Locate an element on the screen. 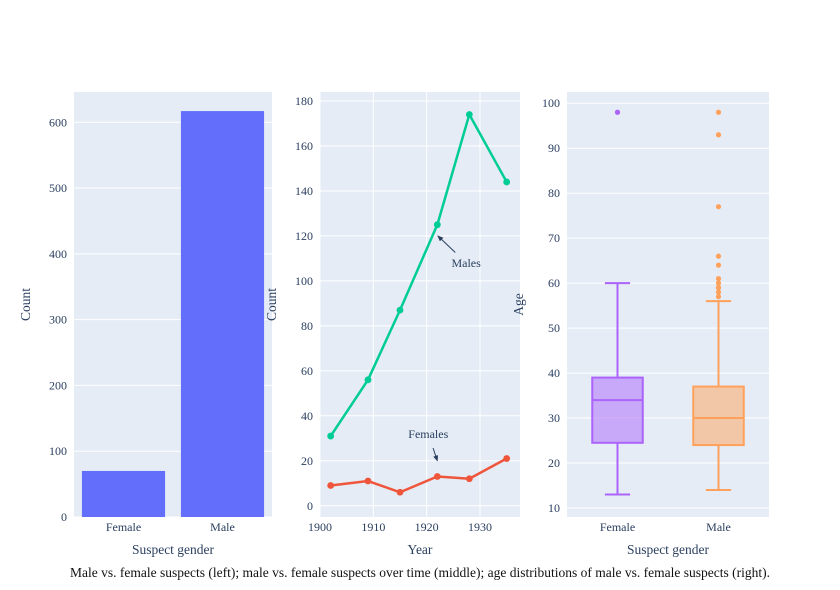  y-tick-label: 400 is located at coordinates (58, 254).